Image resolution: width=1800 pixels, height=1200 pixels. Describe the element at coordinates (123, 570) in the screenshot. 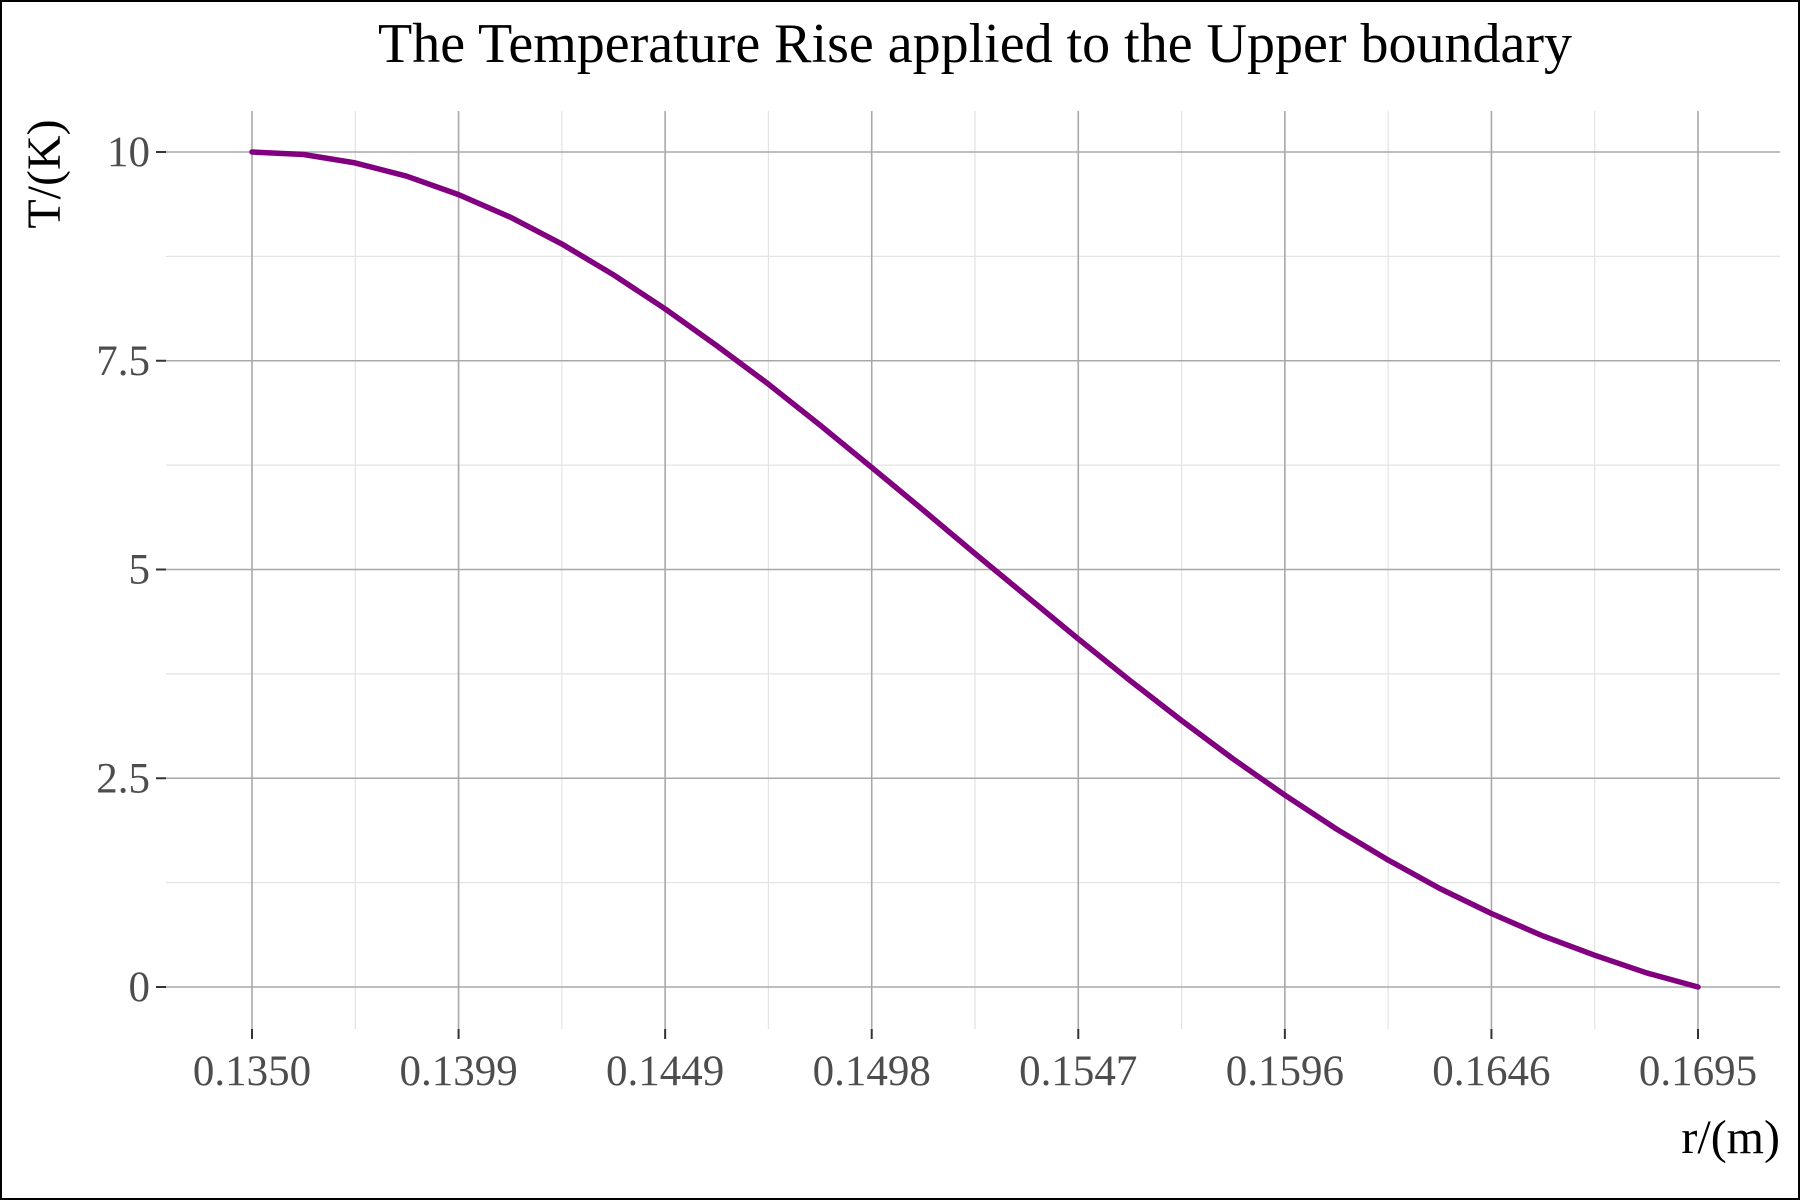

I see `y-axis-tick-labels: 0 2.5 5 7.5 10` at that location.